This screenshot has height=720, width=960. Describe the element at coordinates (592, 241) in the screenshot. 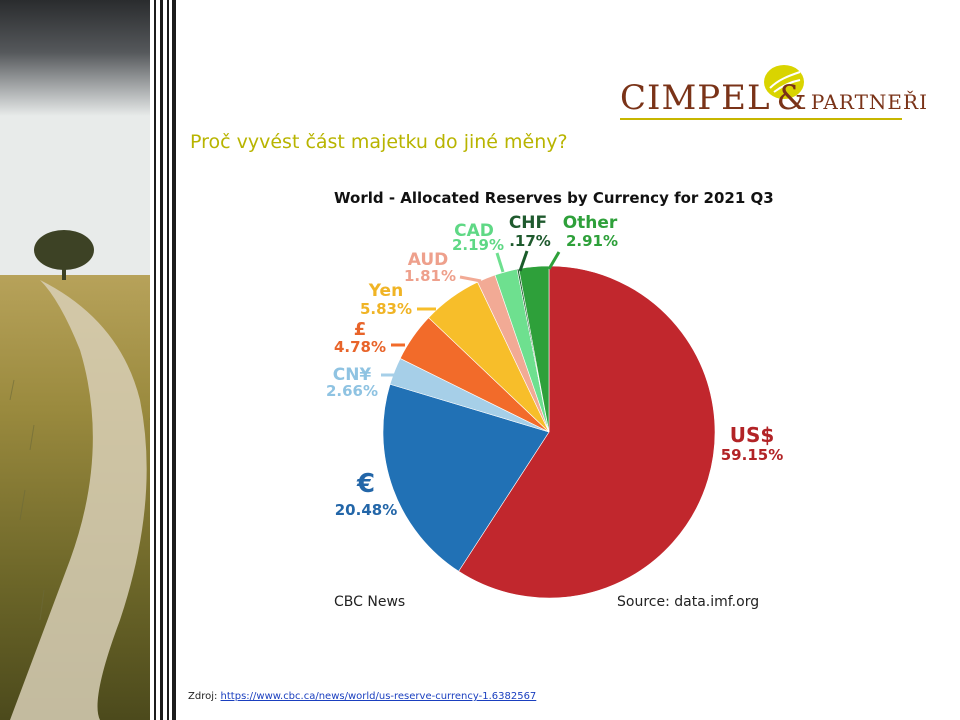

I see `slice-value-label-8: 2.91%` at that location.